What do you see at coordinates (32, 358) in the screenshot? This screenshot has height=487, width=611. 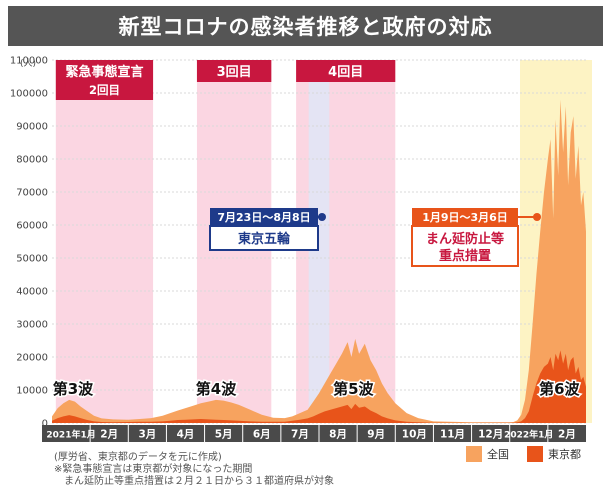 I see `y-tick-label: 20000` at bounding box center [32, 358].